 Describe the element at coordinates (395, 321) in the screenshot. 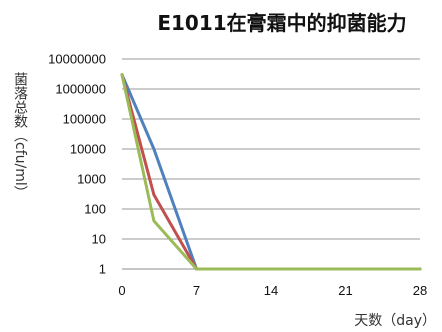

I see `x-axis-label: 天数（day）` at that location.